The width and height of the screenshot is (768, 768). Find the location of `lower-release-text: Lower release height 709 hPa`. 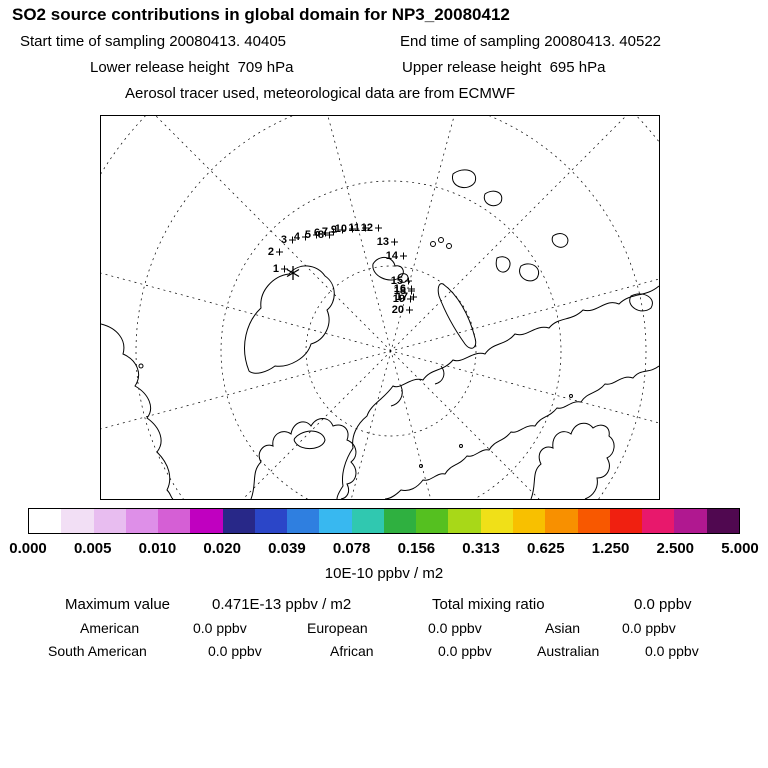

lower-release-text: Lower release height 709 hPa is located at coordinates (192, 67).